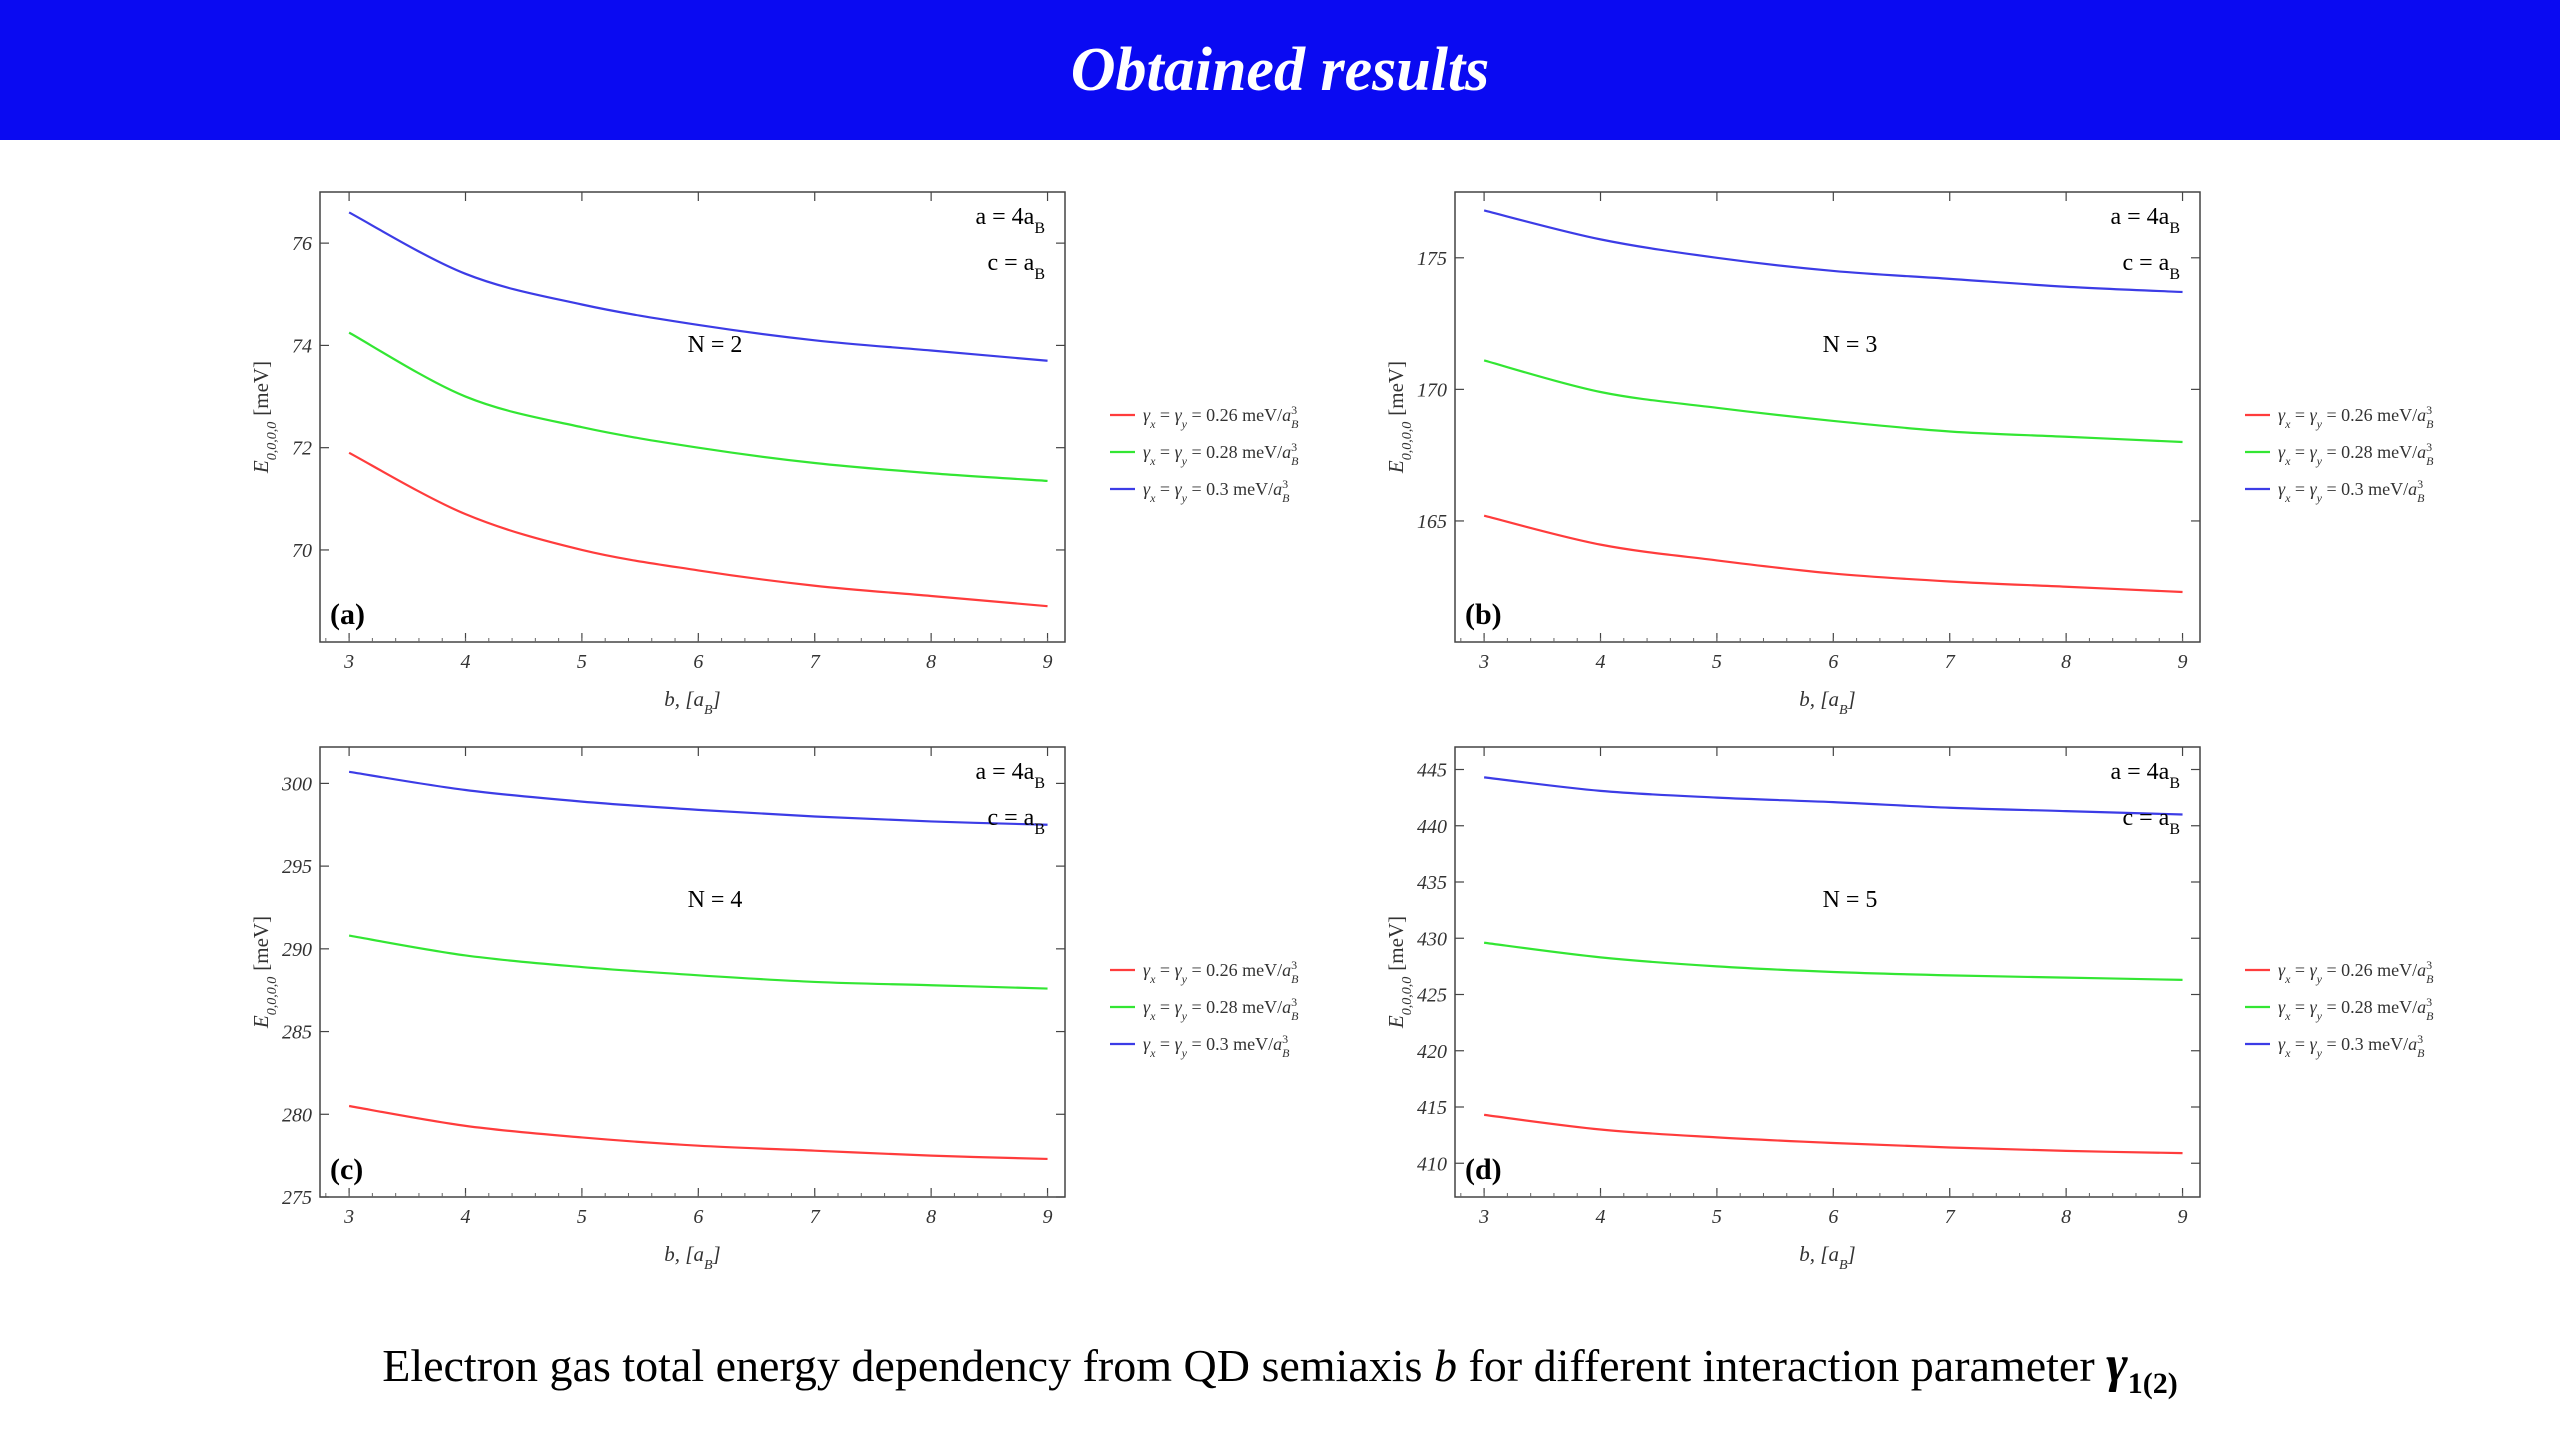 The image size is (2560, 1440). Describe the element at coordinates (297, 950) in the screenshot. I see `y-tick-label: 290` at that location.